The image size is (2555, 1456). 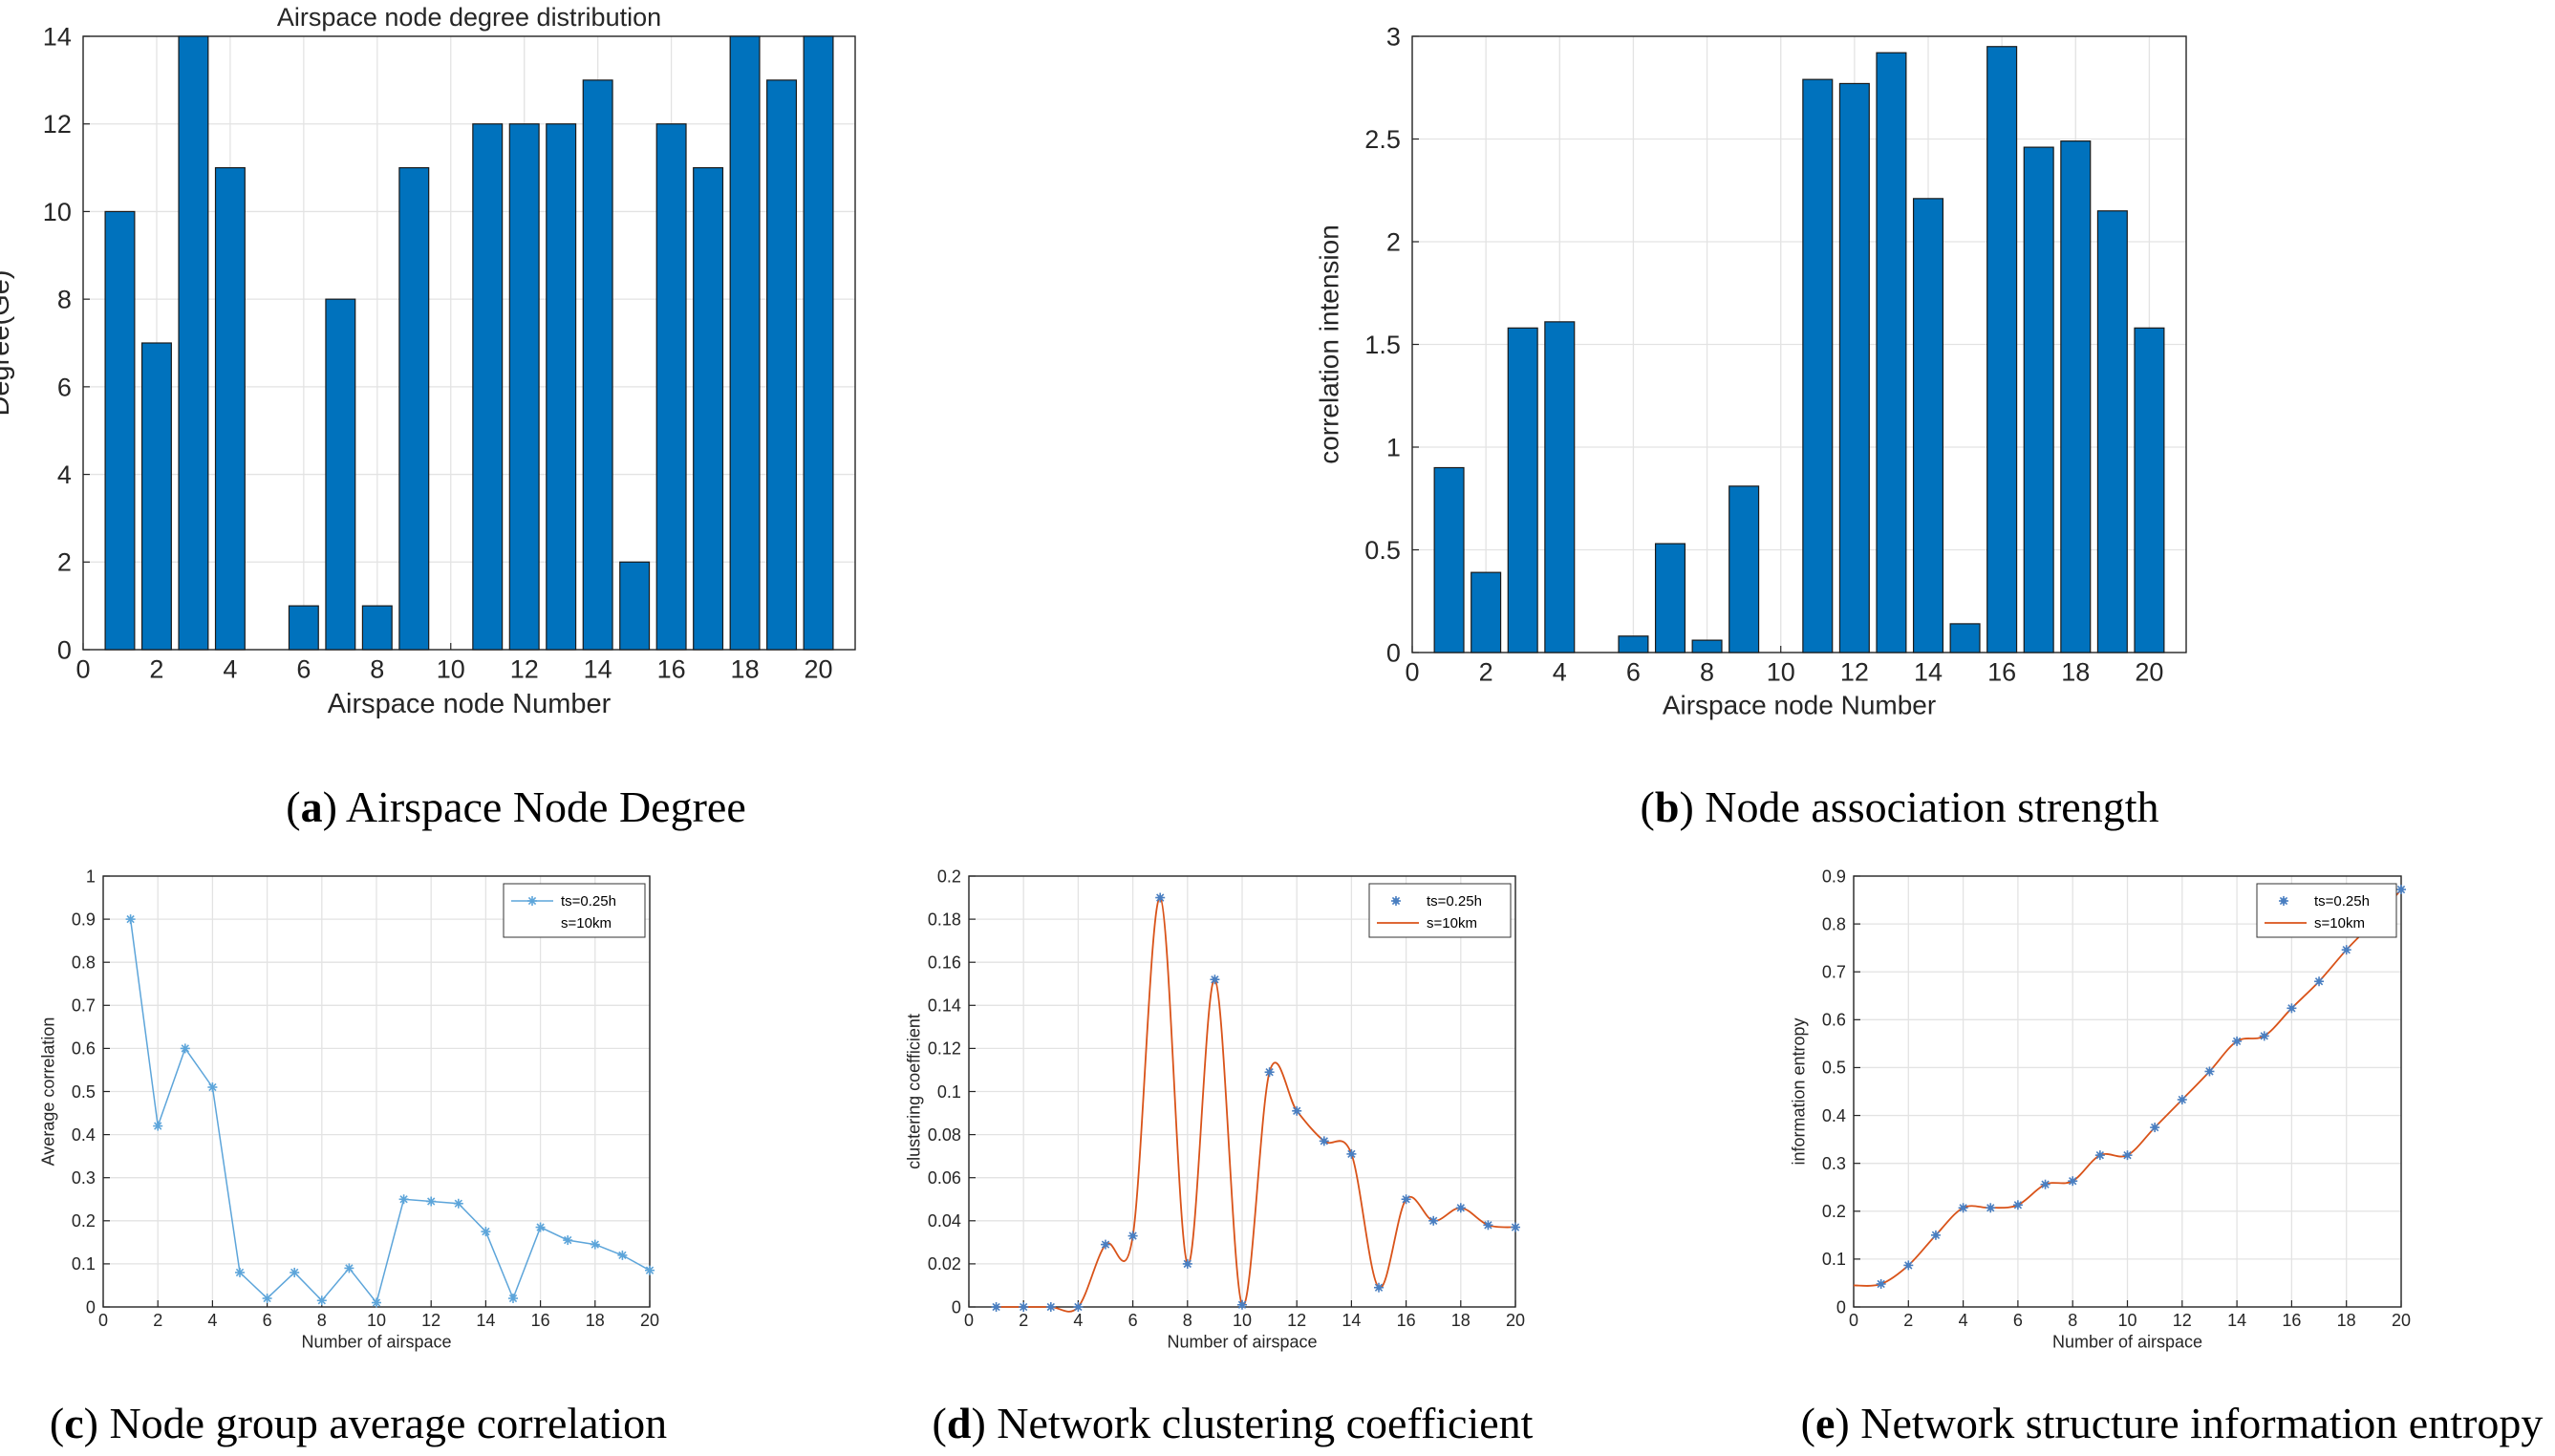 What do you see at coordinates (84, 1135) in the screenshot?
I see `c-ytick-label-4: 0.4` at bounding box center [84, 1135].